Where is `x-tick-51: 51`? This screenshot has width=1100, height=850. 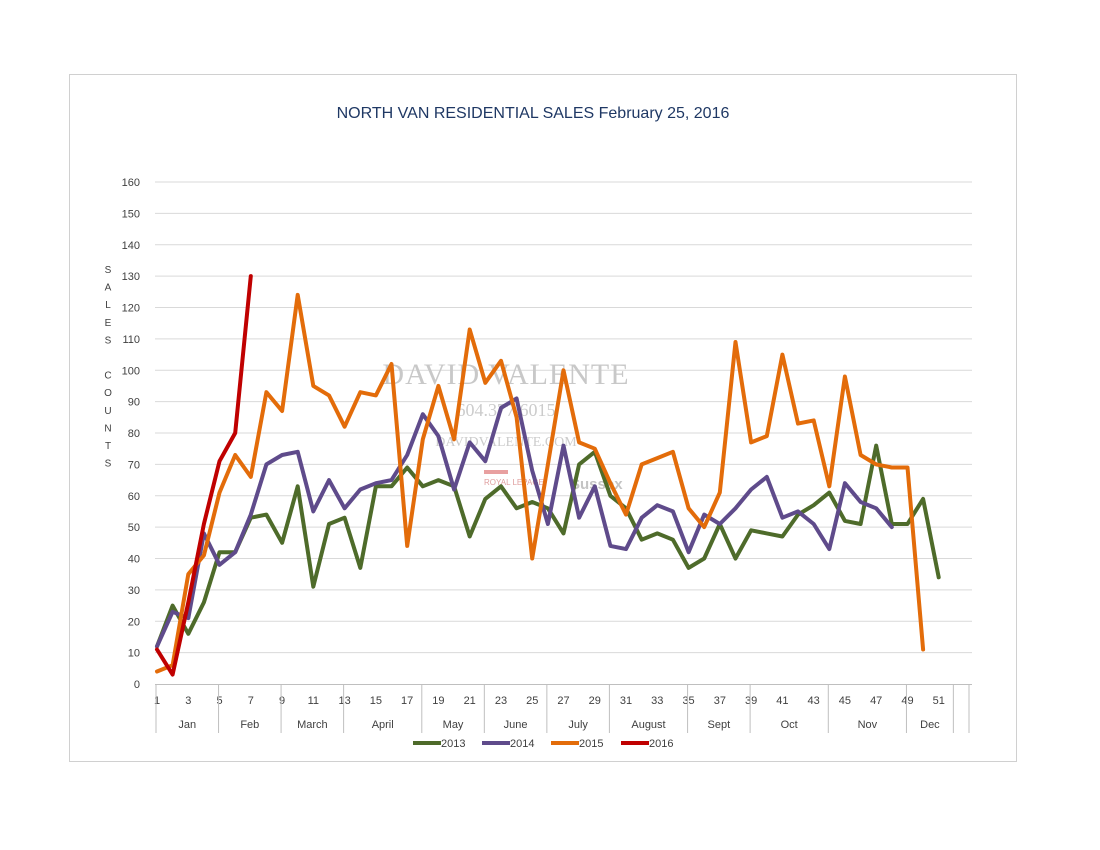
x-tick-51: 51 is located at coordinates (939, 701).